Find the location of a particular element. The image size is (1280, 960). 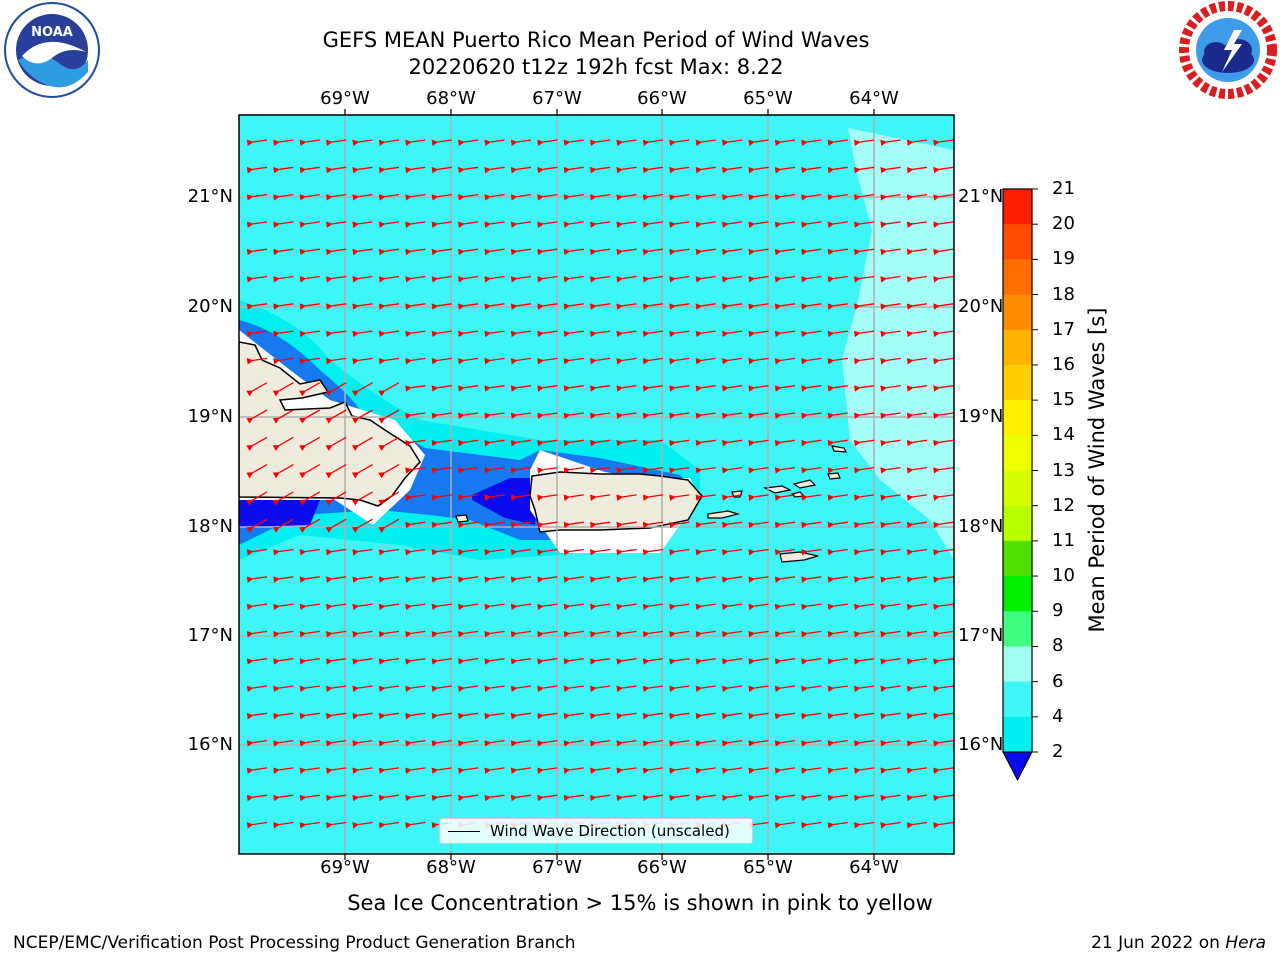

colorbar-segment is located at coordinates (1017, 558).